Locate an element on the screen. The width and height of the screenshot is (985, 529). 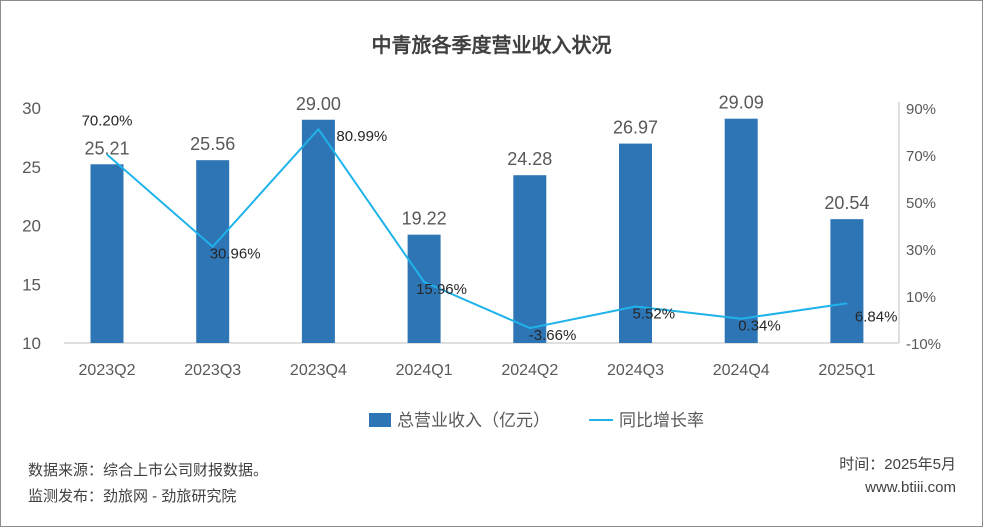
website: www.btiii.com is located at coordinates (910, 487).